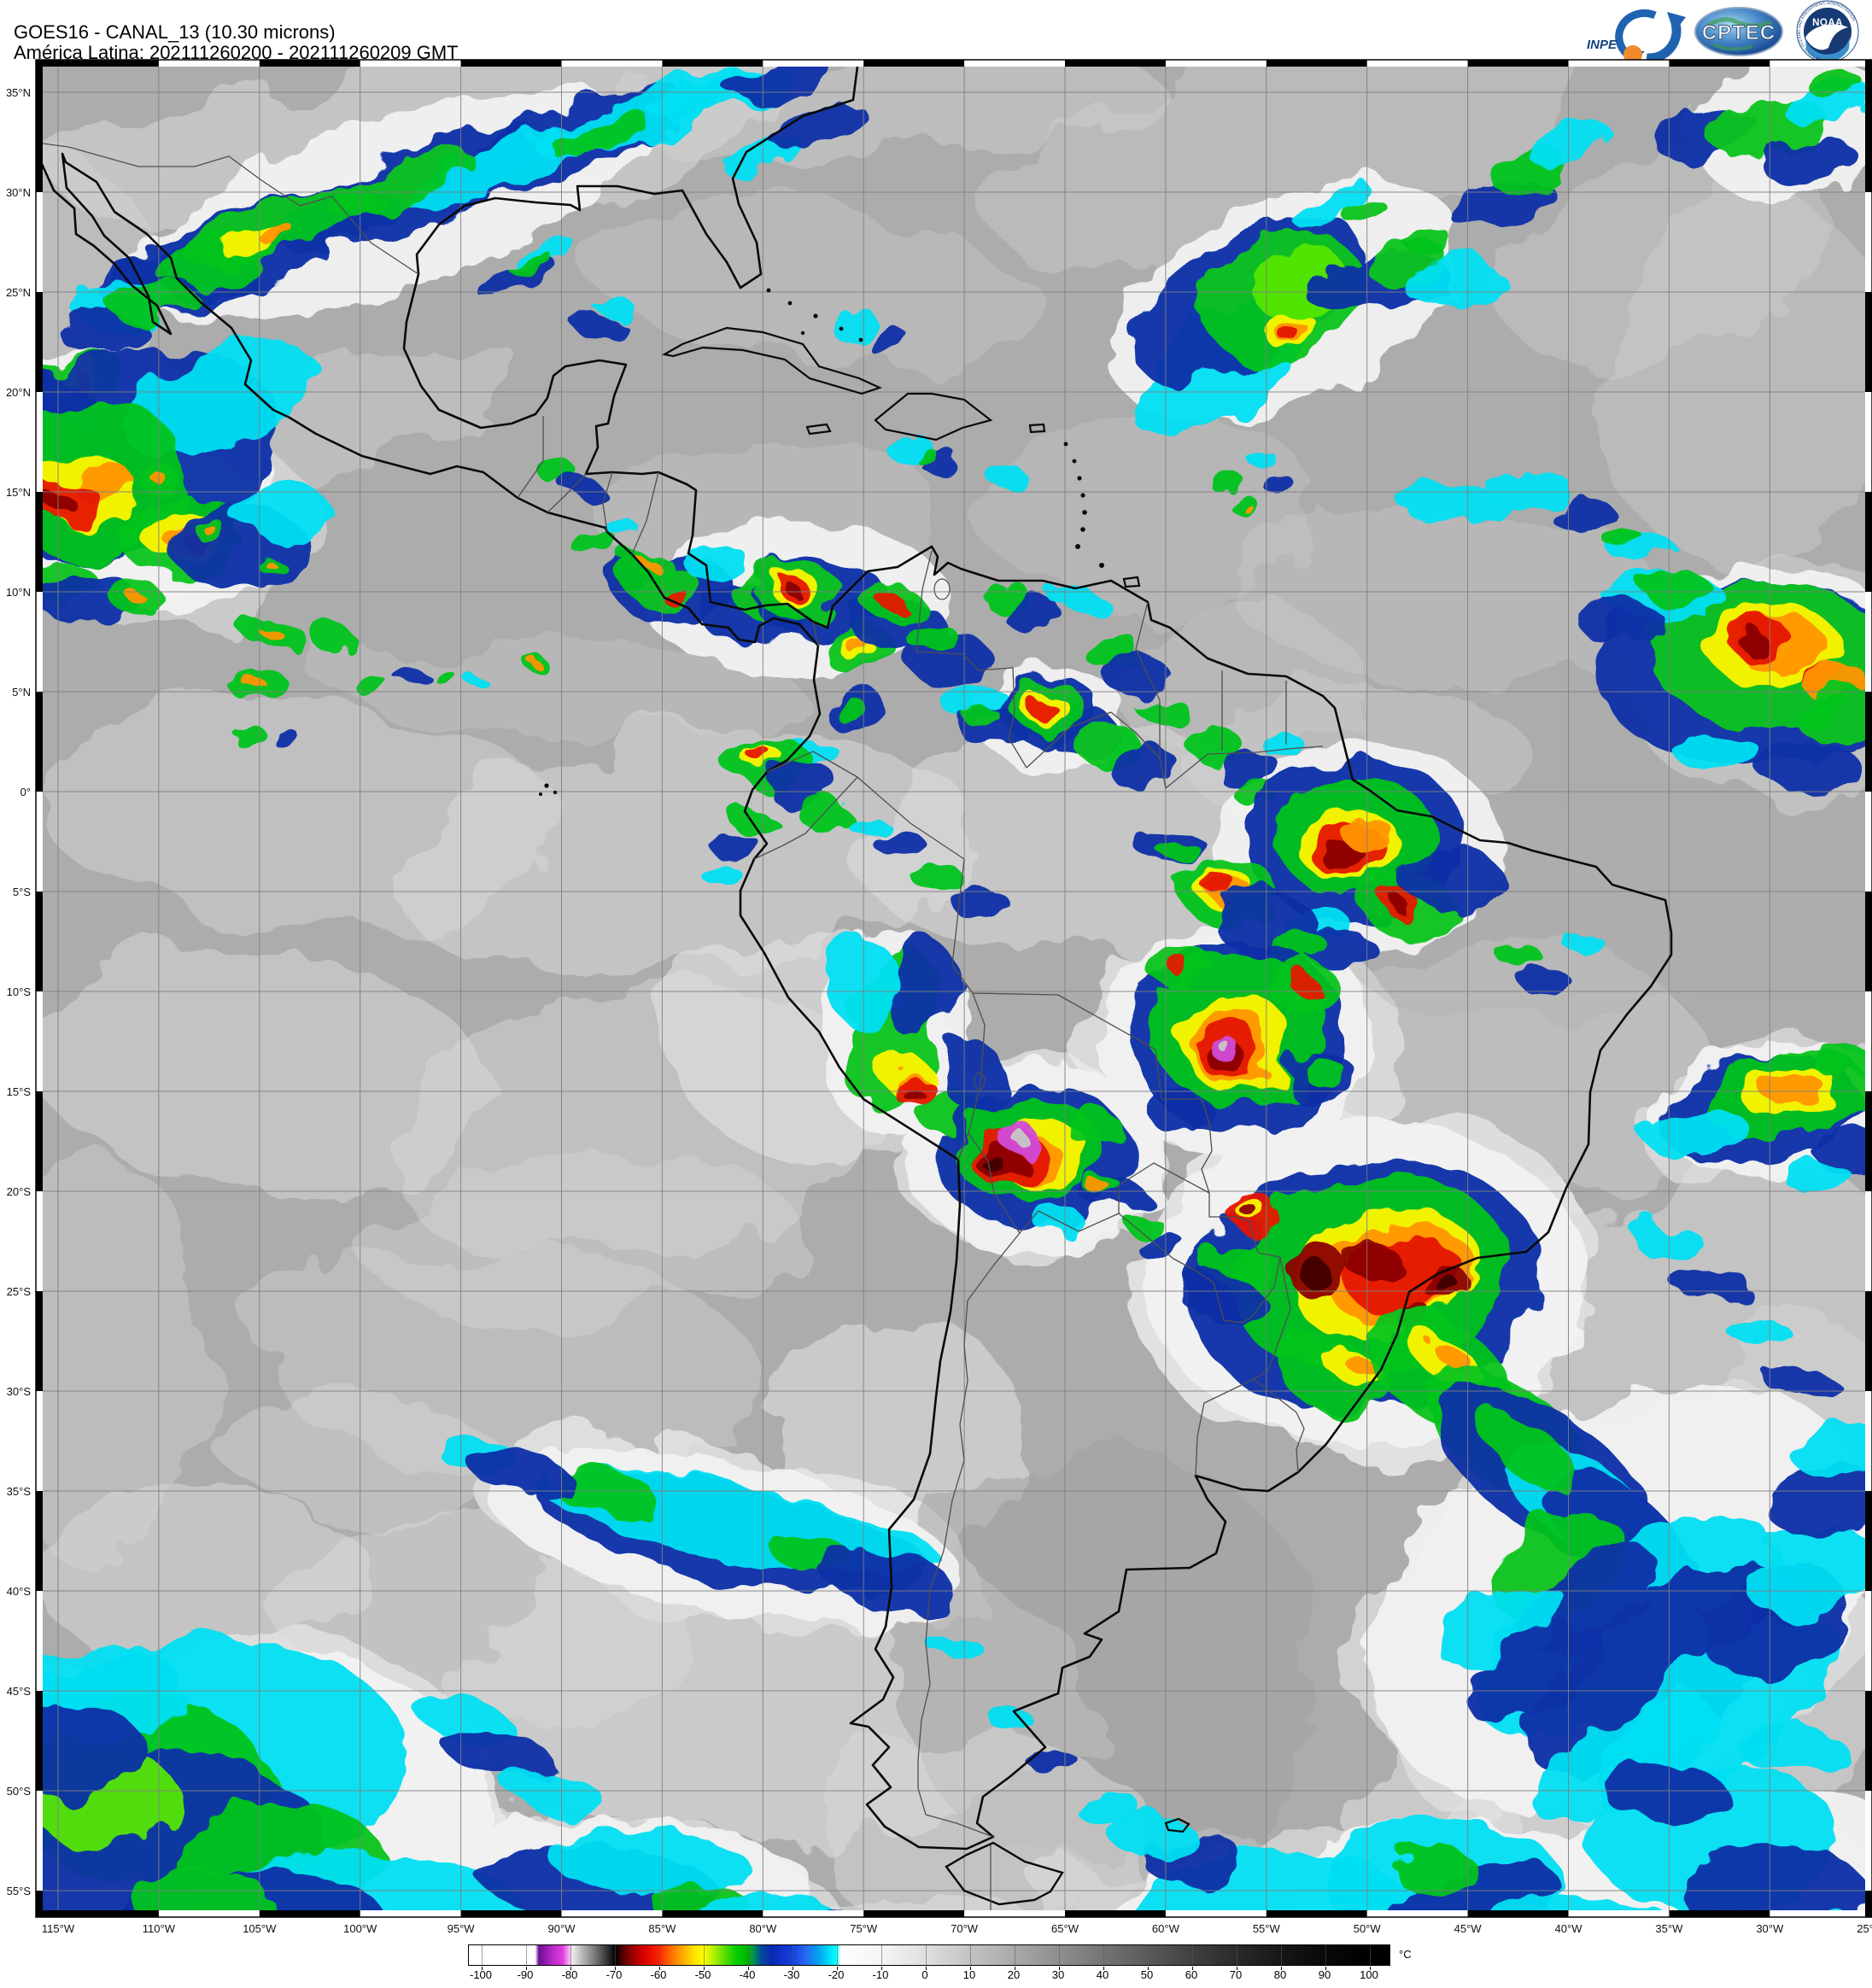  What do you see at coordinates (1739, 22) in the screenshot?
I see `cptec-land` at bounding box center [1739, 22].